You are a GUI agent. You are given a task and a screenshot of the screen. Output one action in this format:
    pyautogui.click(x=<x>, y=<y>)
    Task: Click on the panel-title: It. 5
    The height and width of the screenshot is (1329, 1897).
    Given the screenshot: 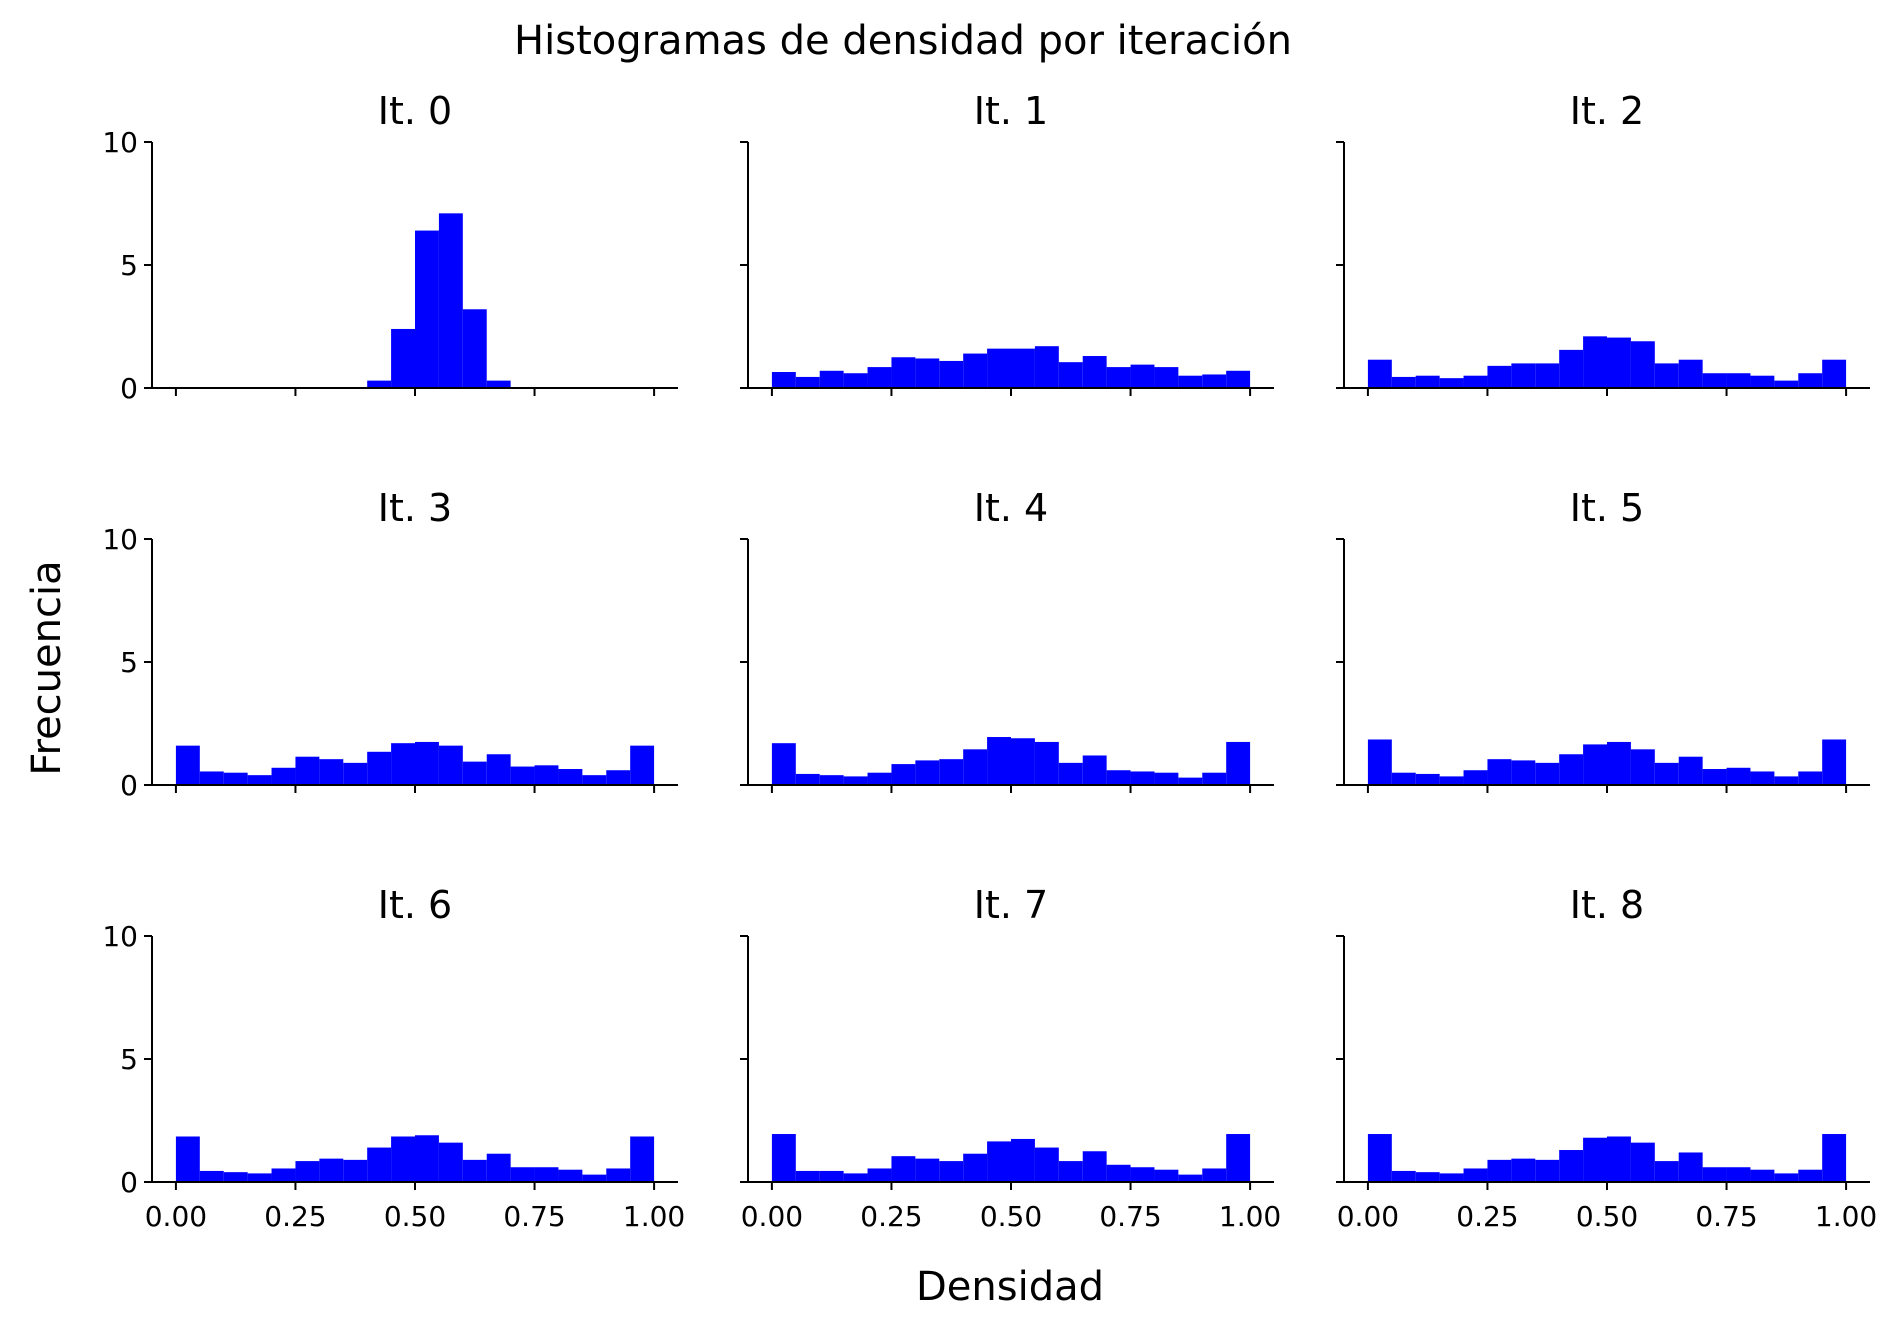 What is the action you would take?
    pyautogui.click(x=1607, y=508)
    